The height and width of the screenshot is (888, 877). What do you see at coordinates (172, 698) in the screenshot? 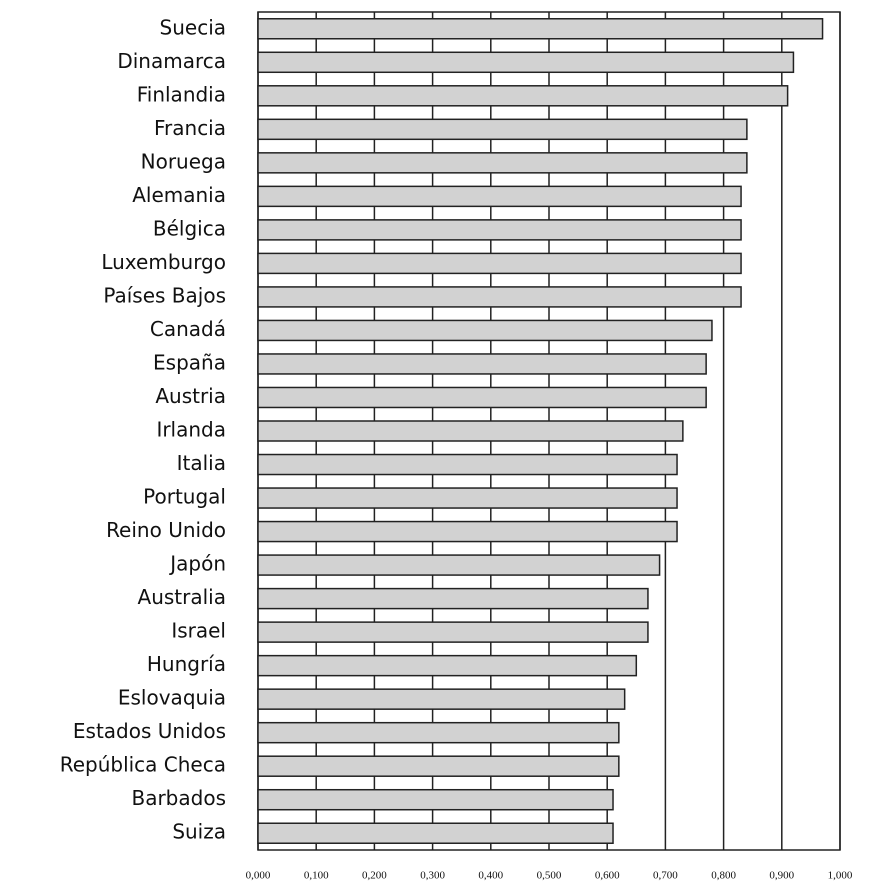
I see `y-tick-label: Eslovaquia` at bounding box center [172, 698].